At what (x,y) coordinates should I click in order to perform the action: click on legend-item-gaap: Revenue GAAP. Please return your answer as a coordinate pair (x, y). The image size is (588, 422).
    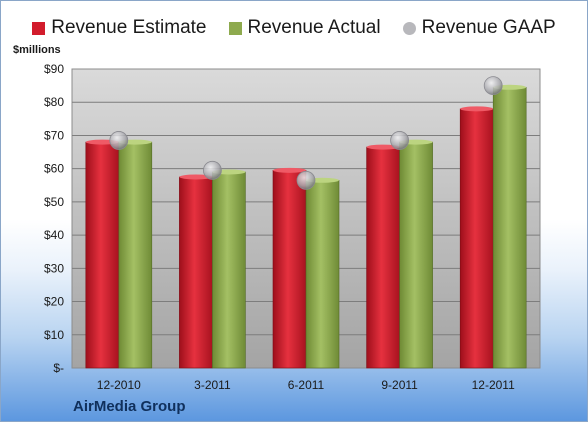
    Looking at the image, I should click on (479, 28).